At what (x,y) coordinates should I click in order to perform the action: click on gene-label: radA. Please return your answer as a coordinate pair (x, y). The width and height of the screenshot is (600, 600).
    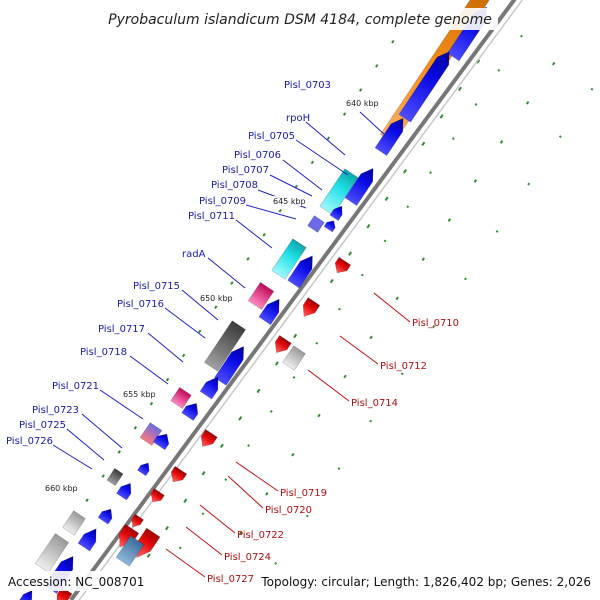
    Looking at the image, I should click on (194, 254).